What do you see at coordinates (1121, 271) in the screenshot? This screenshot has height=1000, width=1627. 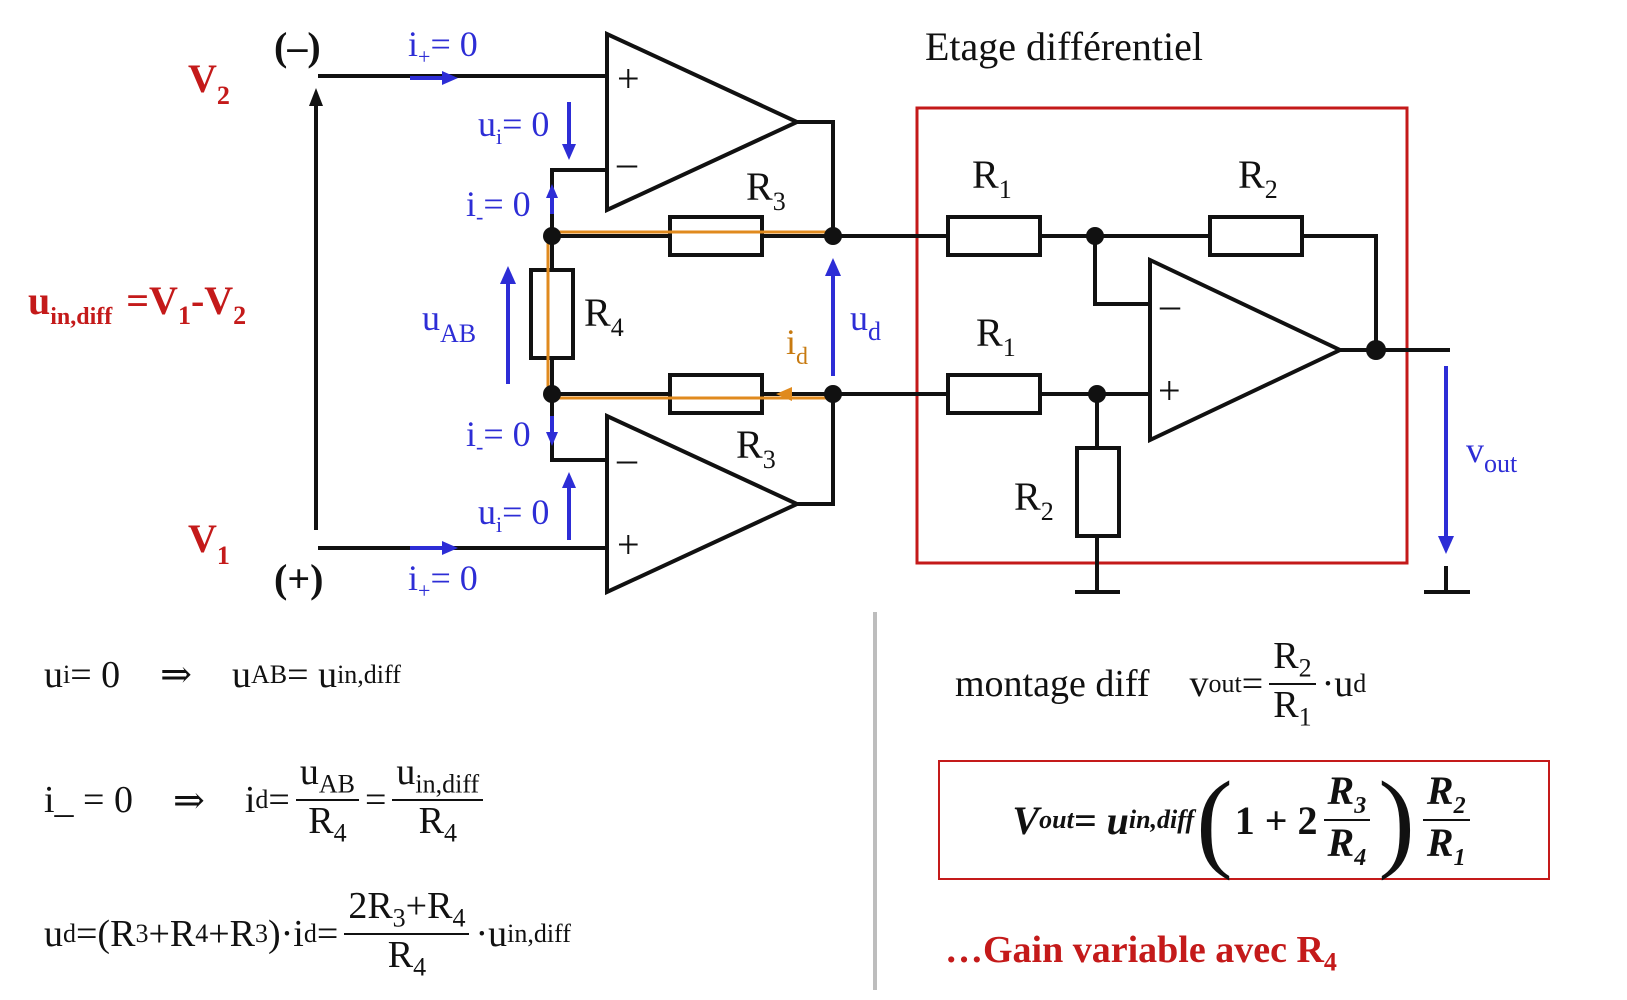 I see `diff-minus-wire` at bounding box center [1121, 271].